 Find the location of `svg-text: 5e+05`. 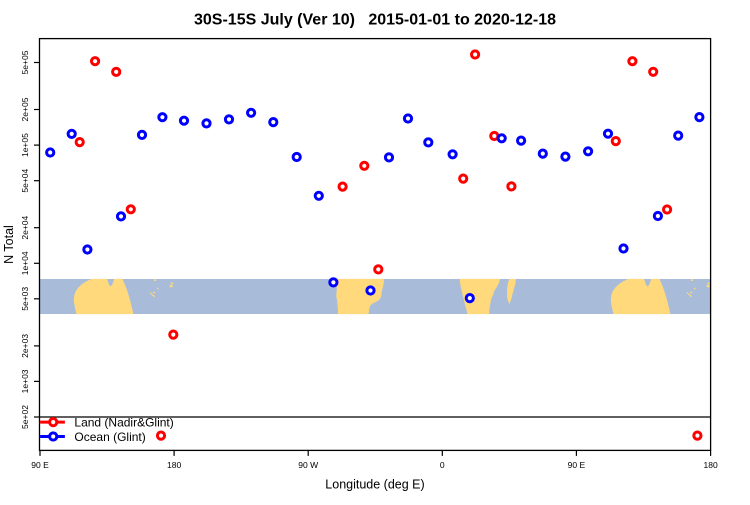

svg-text: 5e+05 is located at coordinates (25, 62).